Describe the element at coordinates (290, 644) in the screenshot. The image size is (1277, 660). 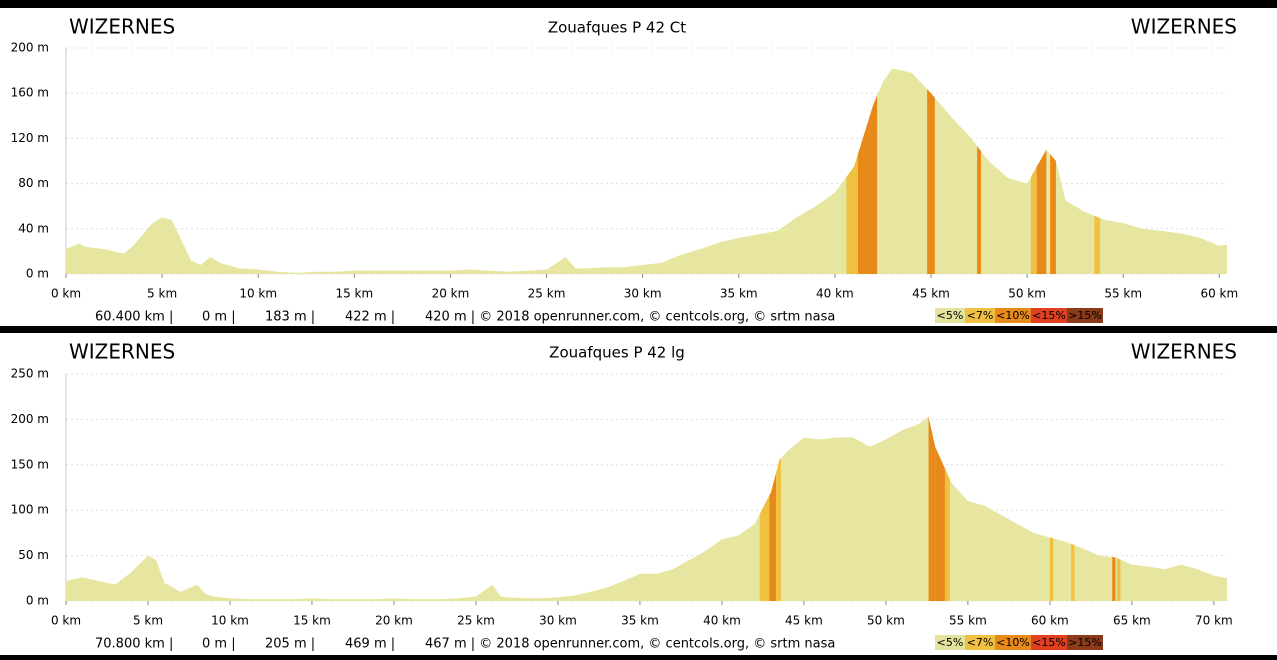
I see `stat: 205 m |` at that location.